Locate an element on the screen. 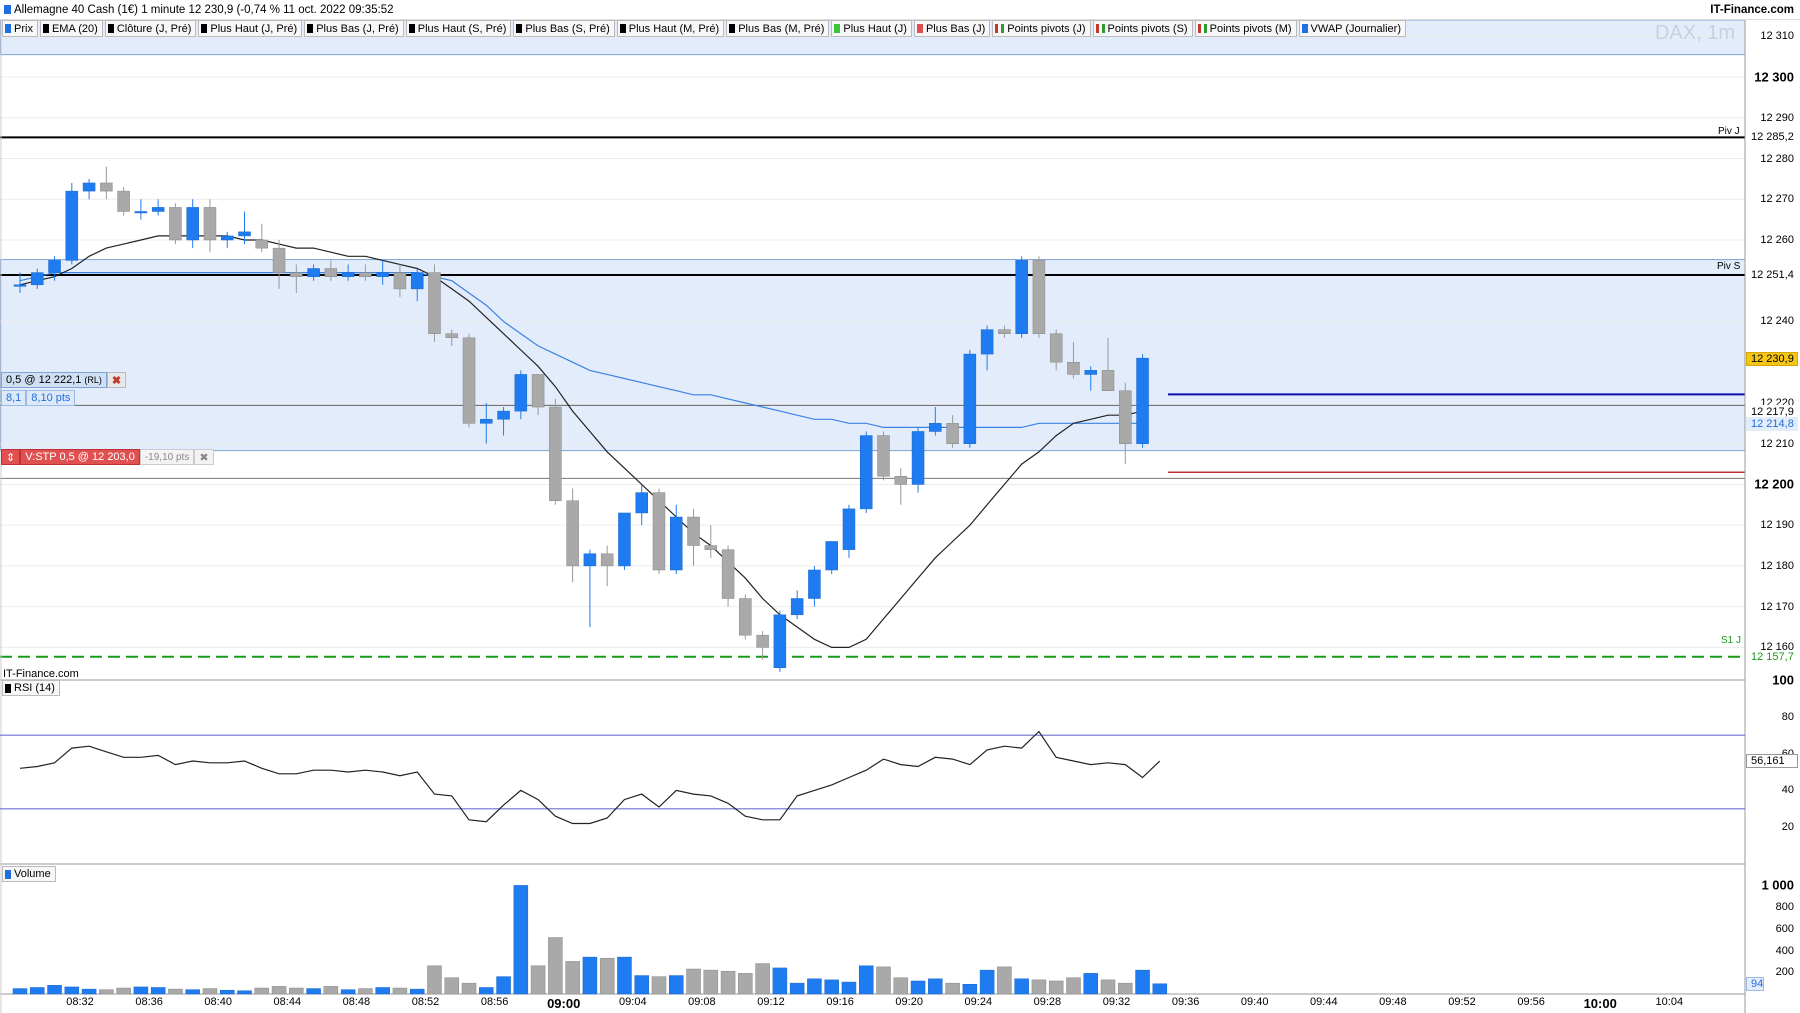 Image resolution: width=1800 pixels, height=1013 pixels. legend-item-10: Plus Bas (J) is located at coordinates (952, 28).